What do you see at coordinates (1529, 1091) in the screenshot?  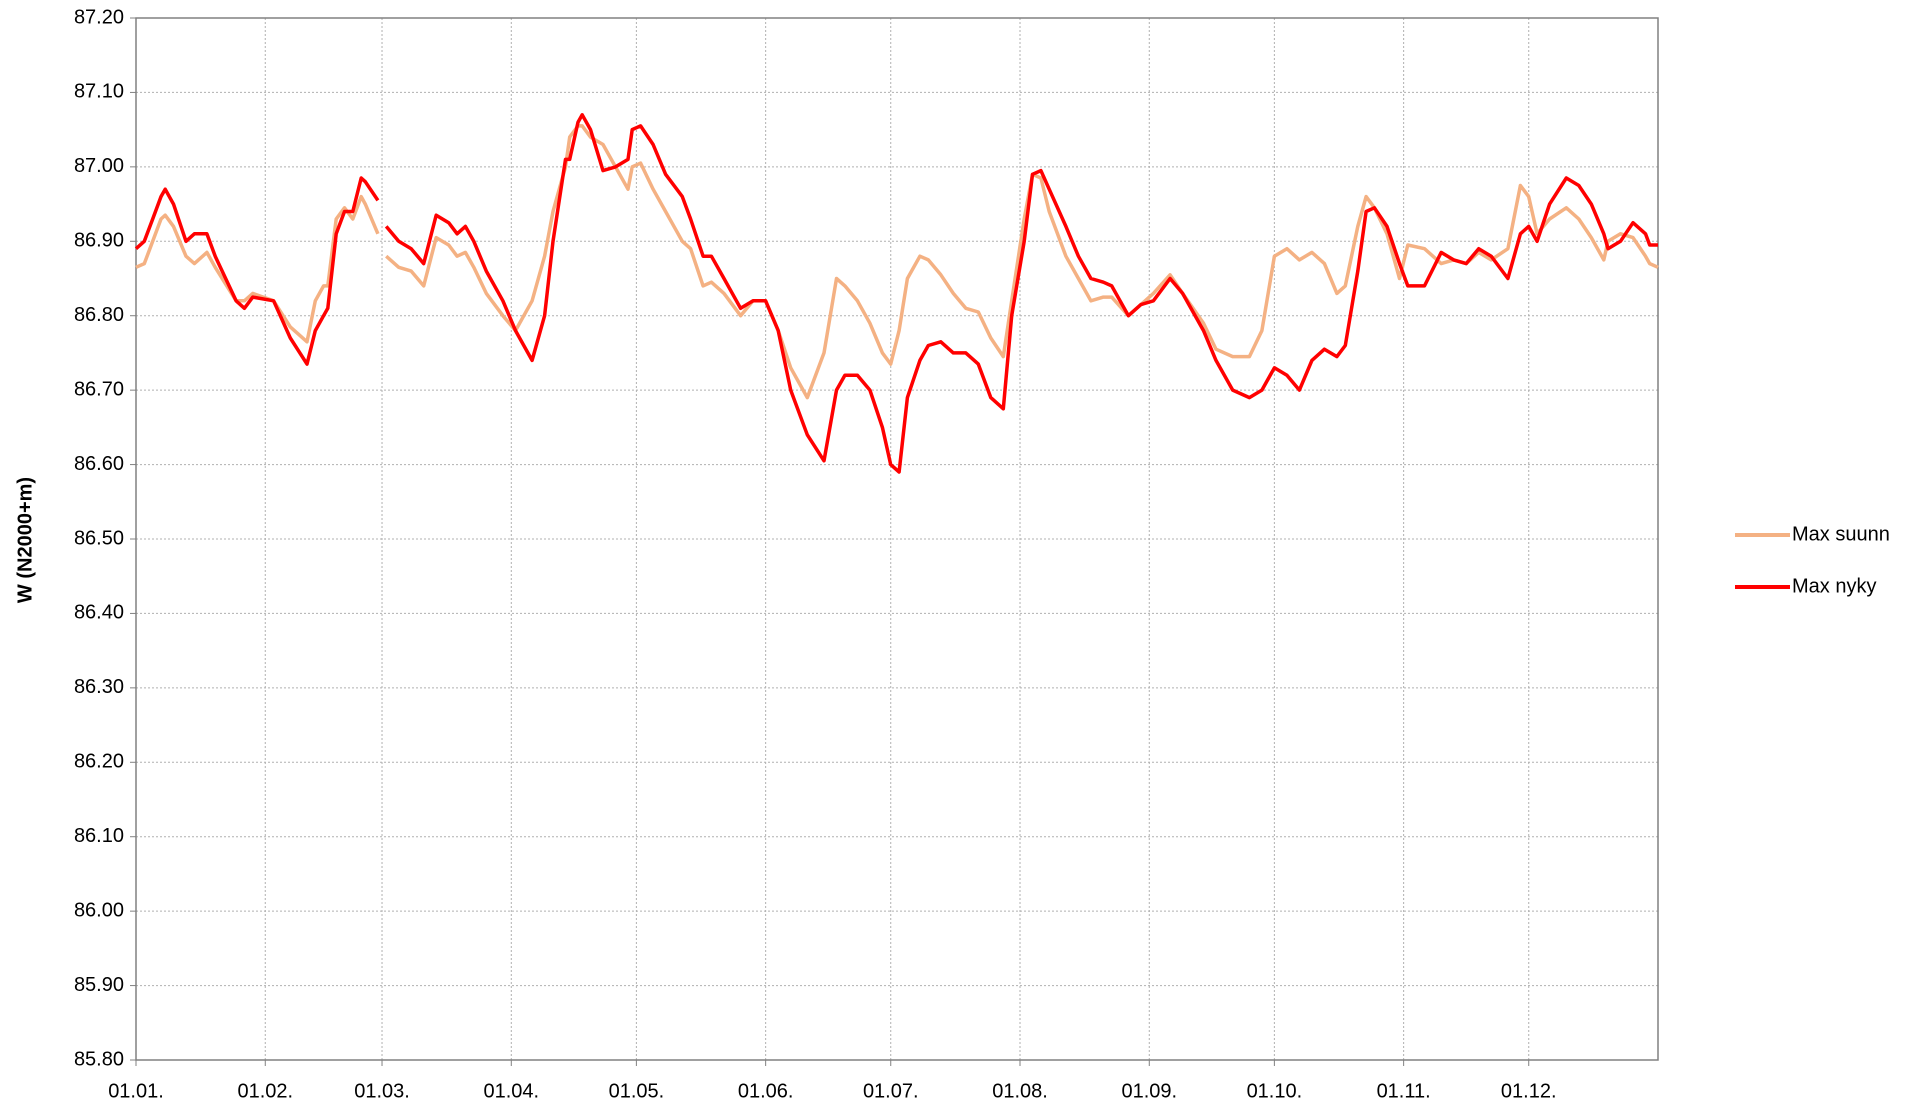 I see `x-tick-label: 01.12.` at bounding box center [1529, 1091].